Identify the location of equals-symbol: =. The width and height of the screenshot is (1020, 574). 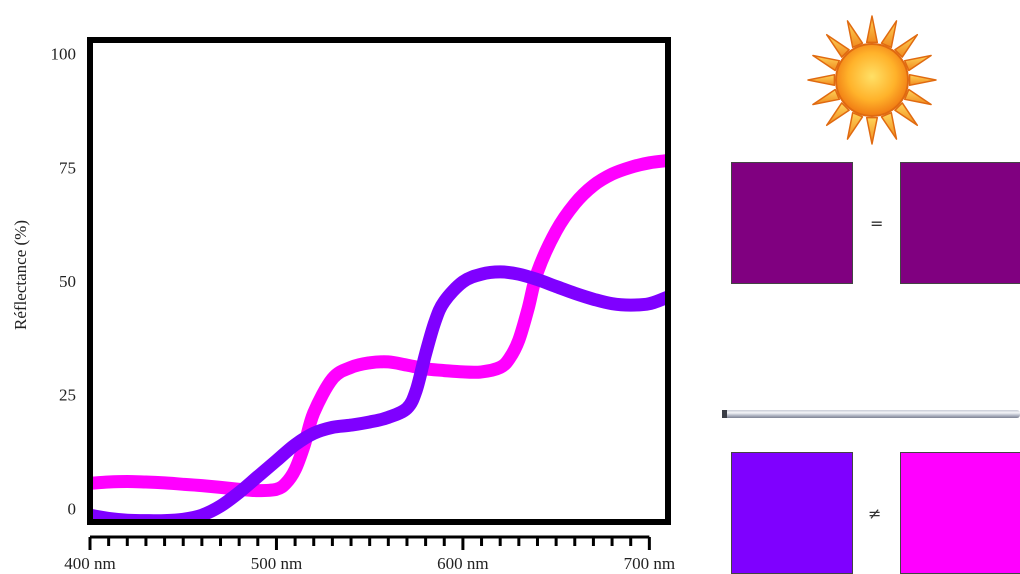
(877, 223).